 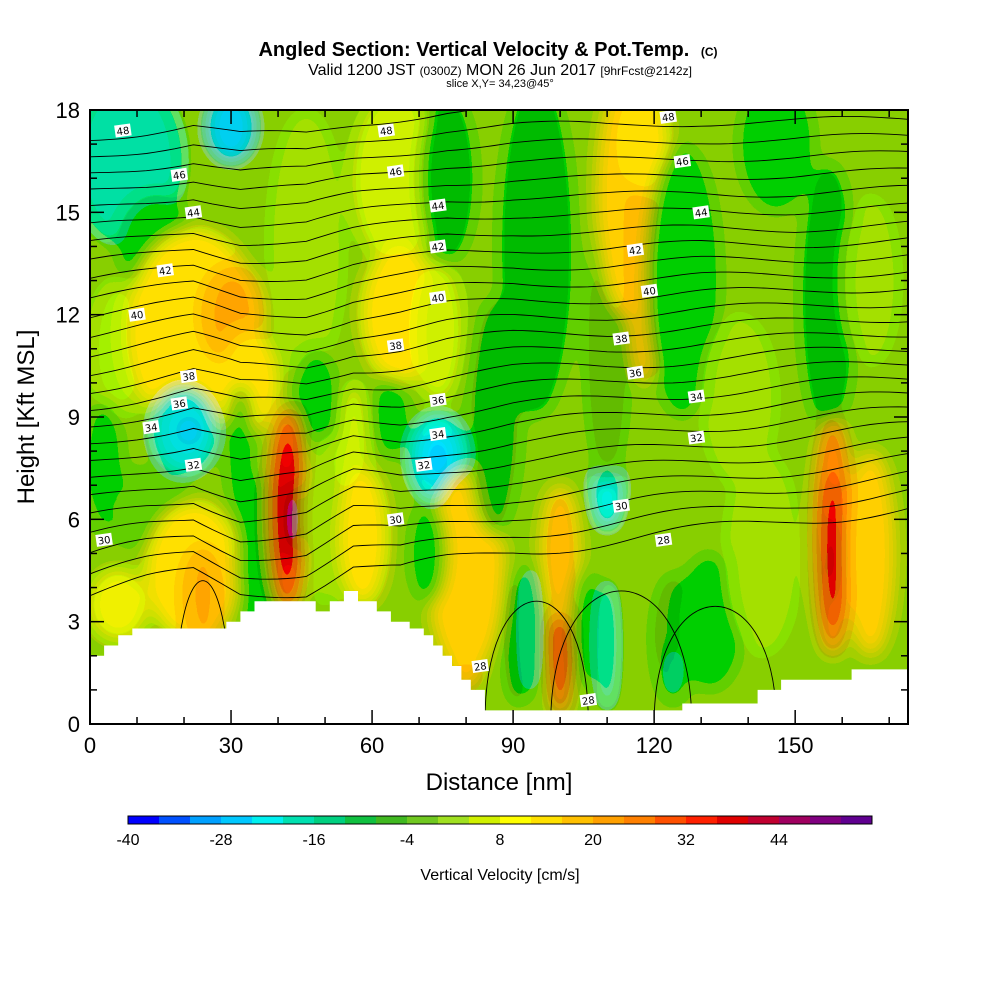 What do you see at coordinates (407, 840) in the screenshot?
I see `colorbar-tick-label: -4` at bounding box center [407, 840].